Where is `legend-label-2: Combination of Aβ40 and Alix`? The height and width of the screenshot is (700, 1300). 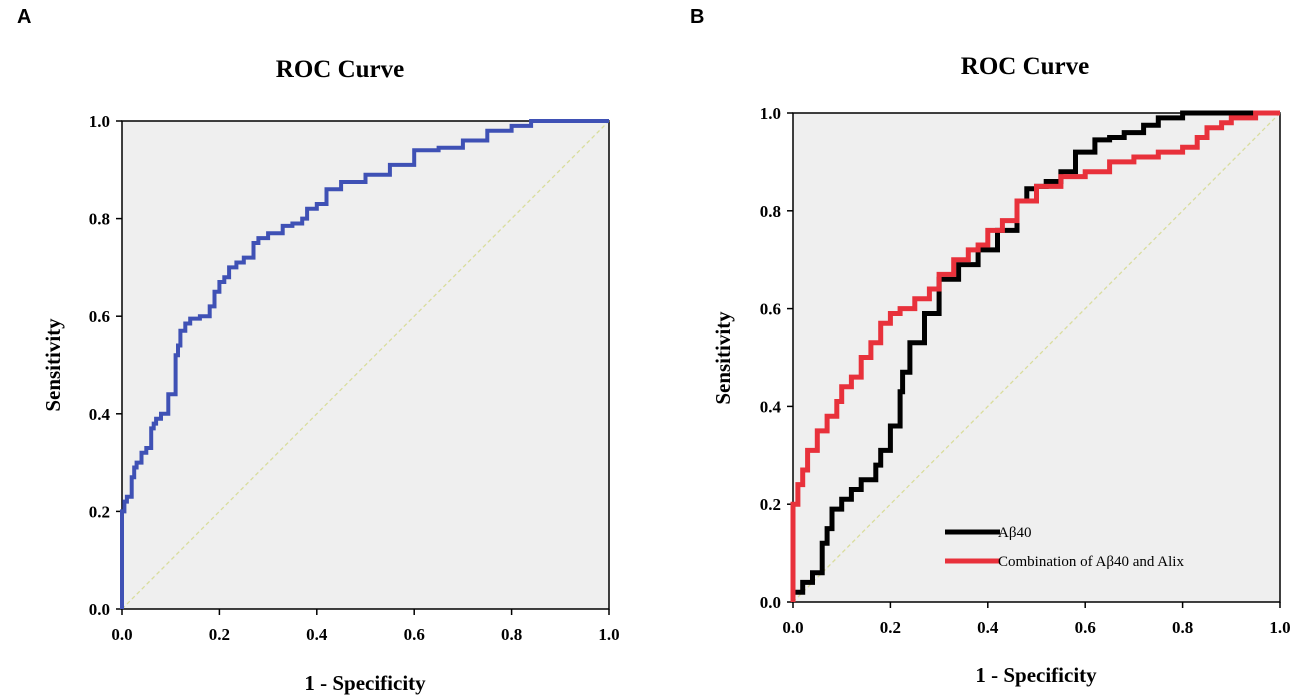
legend-label-2: Combination of Aβ40 and Alix is located at coordinates (1091, 562).